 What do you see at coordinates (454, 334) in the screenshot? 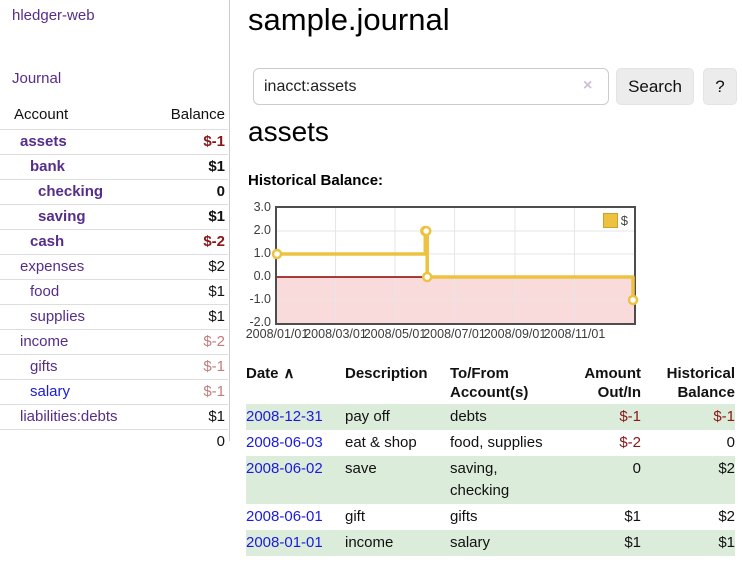
I see `x-tick-label: 2008/07/01` at bounding box center [454, 334].